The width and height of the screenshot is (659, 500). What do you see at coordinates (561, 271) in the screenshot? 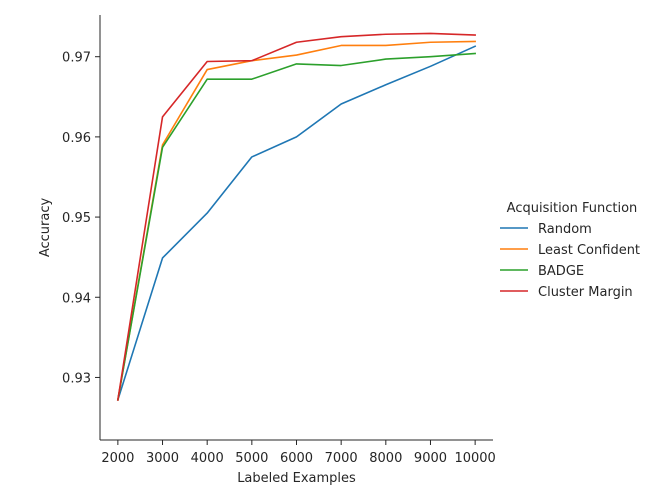
I see `legend-label: BADGE` at bounding box center [561, 271].